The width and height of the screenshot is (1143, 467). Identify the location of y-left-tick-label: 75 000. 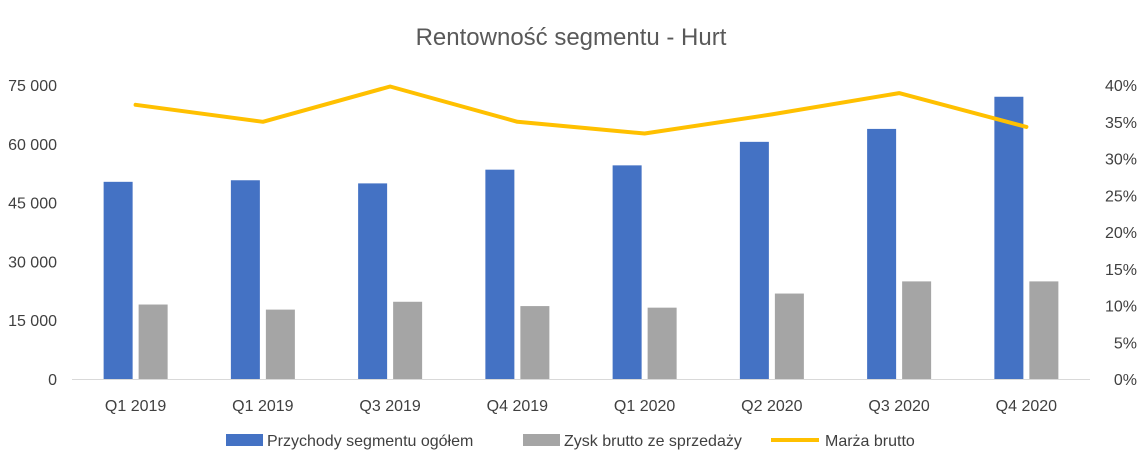
(32, 86).